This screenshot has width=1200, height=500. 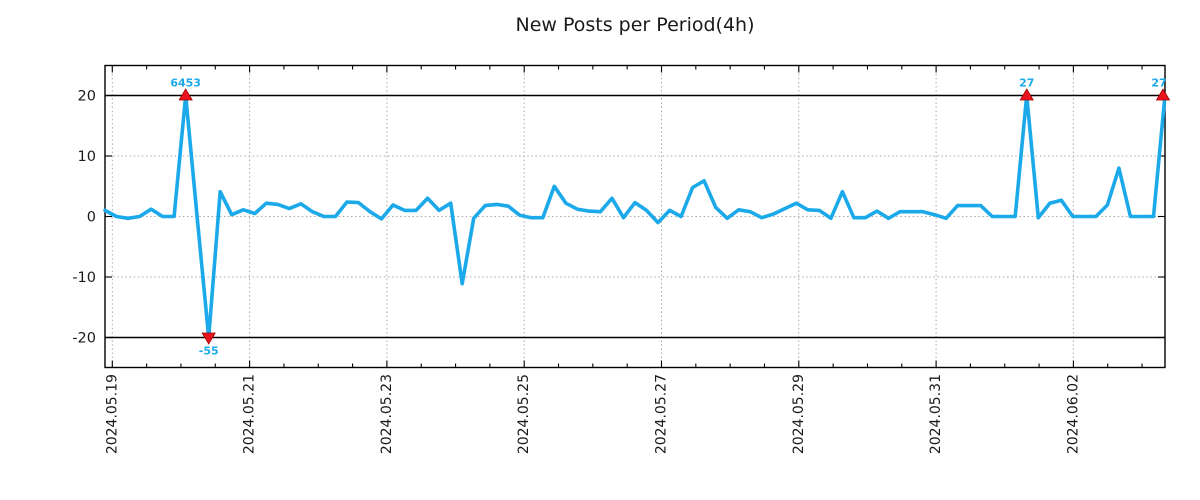 What do you see at coordinates (87, 97) in the screenshot?
I see `y-tick-label: 20` at bounding box center [87, 97].